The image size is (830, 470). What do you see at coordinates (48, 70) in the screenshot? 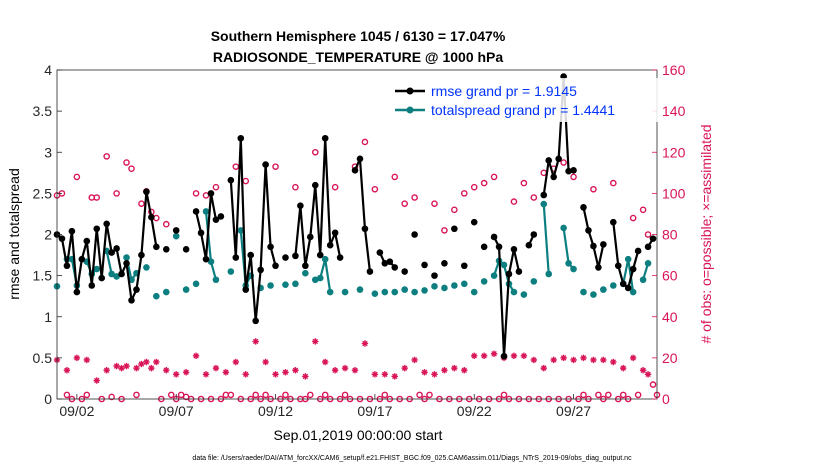
I see `y-tick-label-left: 4` at bounding box center [48, 70].